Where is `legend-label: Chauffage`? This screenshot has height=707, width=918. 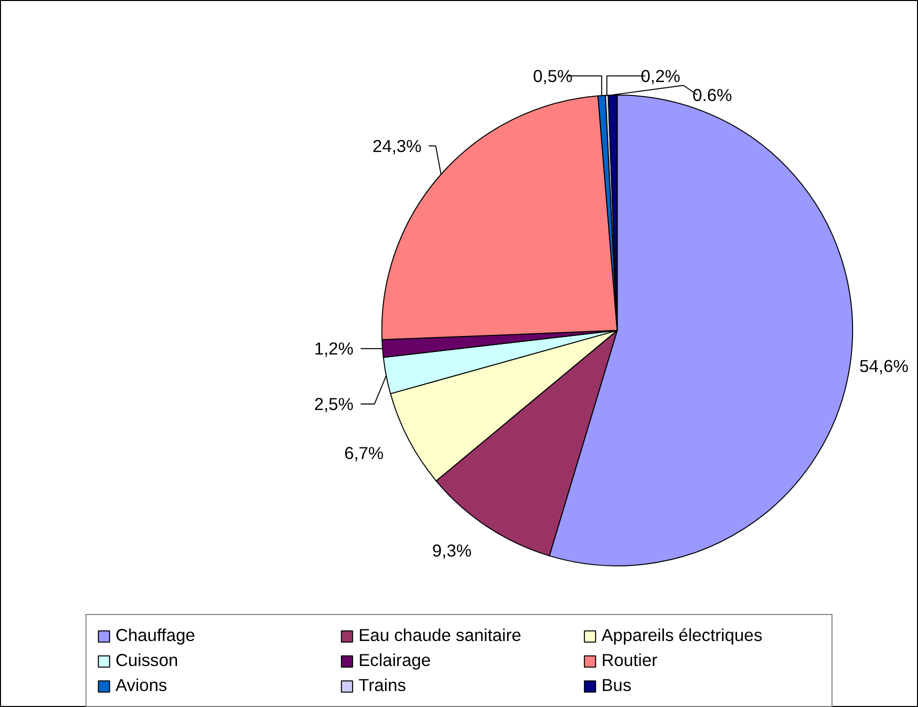 legend-label: Chauffage is located at coordinates (156, 635).